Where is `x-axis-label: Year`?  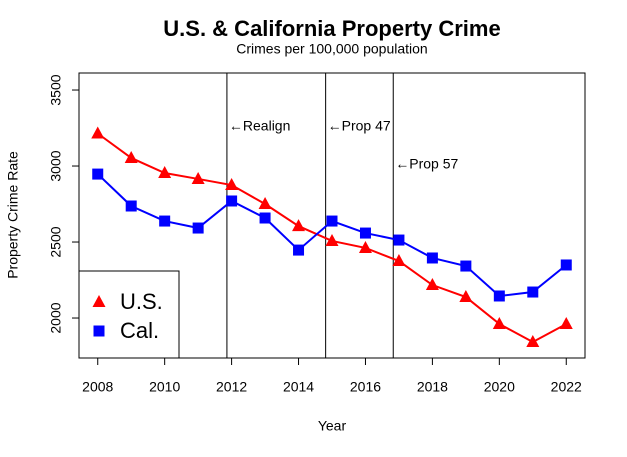 x-axis-label: Year is located at coordinates (332, 426).